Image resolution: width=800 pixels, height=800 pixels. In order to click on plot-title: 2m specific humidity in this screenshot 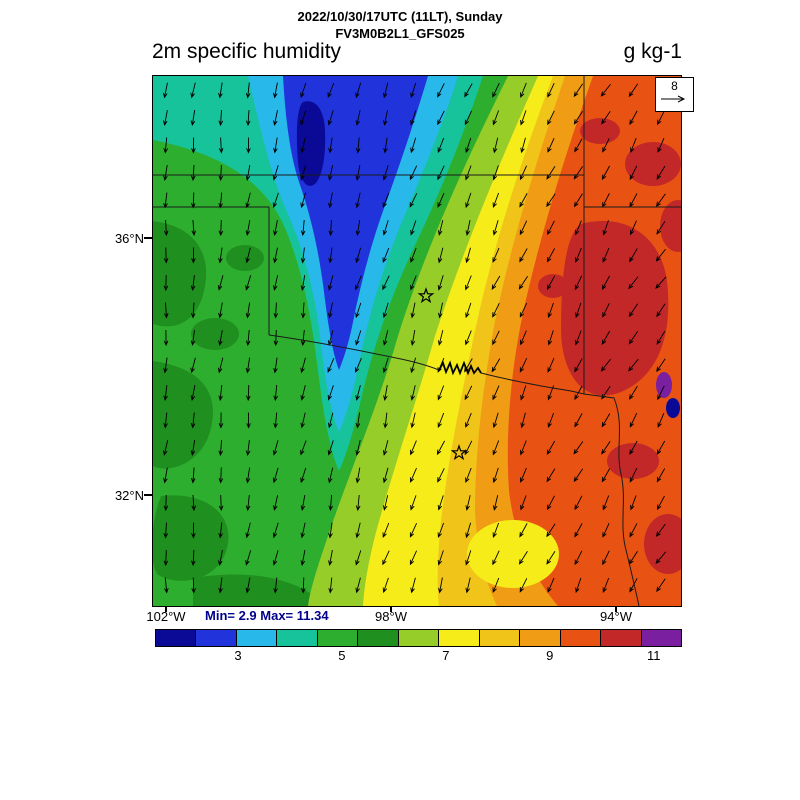, I will do `click(247, 51)`.